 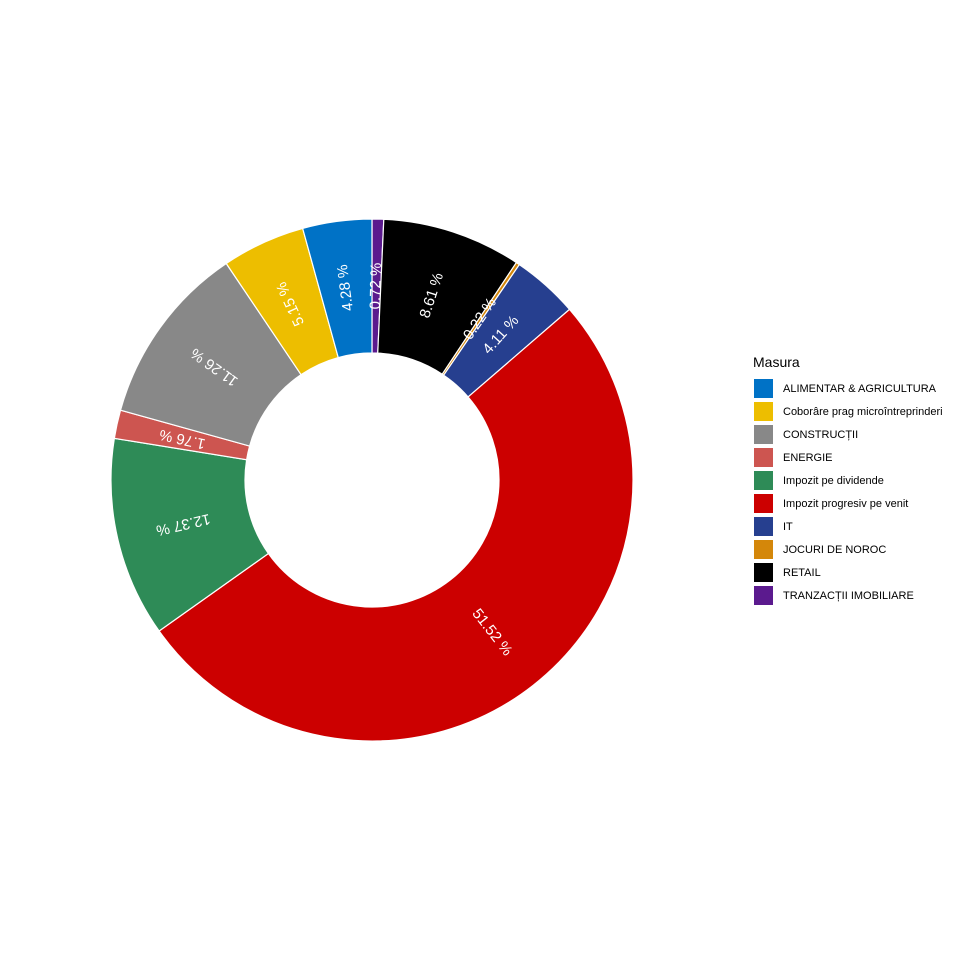 I want to click on legend-item: IT, so click(x=848, y=526).